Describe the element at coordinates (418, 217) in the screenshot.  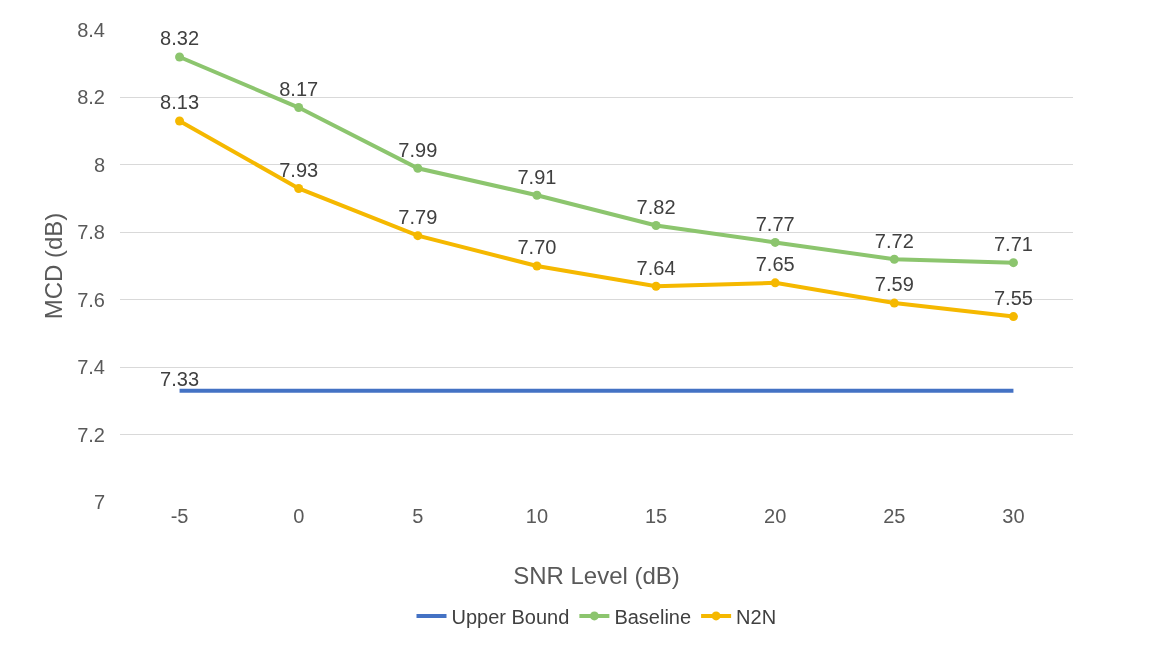
I see `data-label: 7.79` at that location.